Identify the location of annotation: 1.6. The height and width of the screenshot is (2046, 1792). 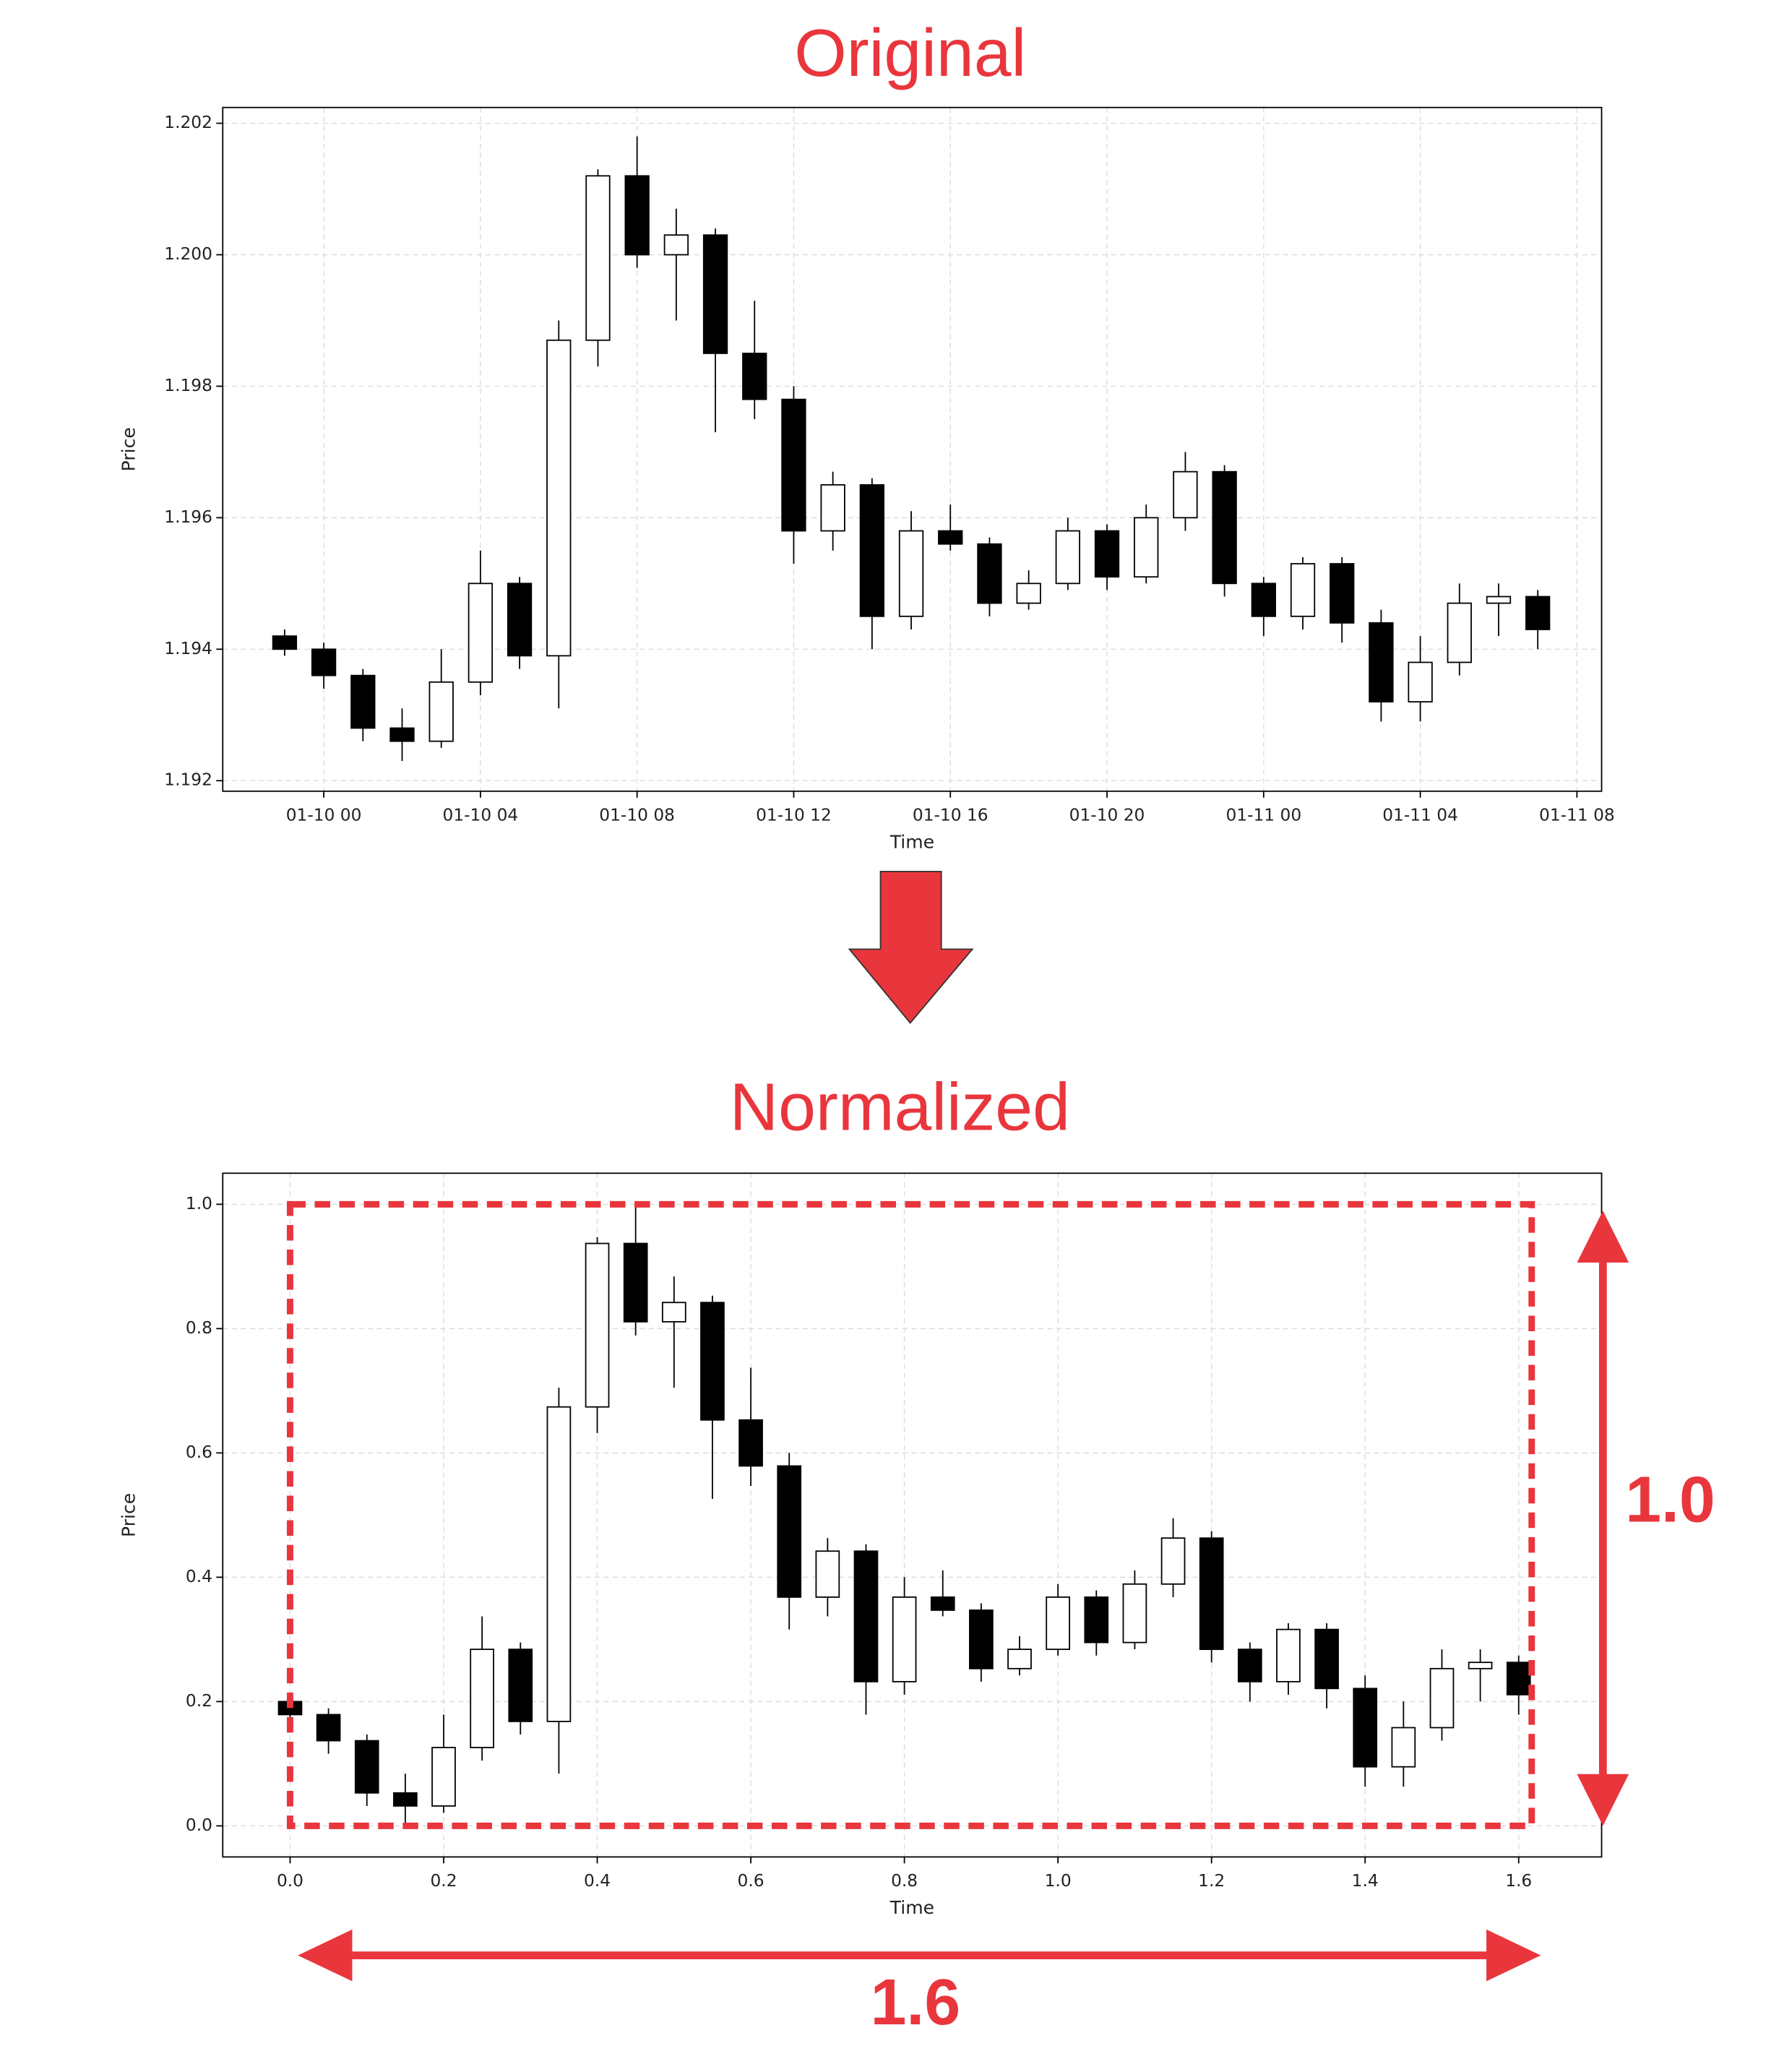
(916, 2002).